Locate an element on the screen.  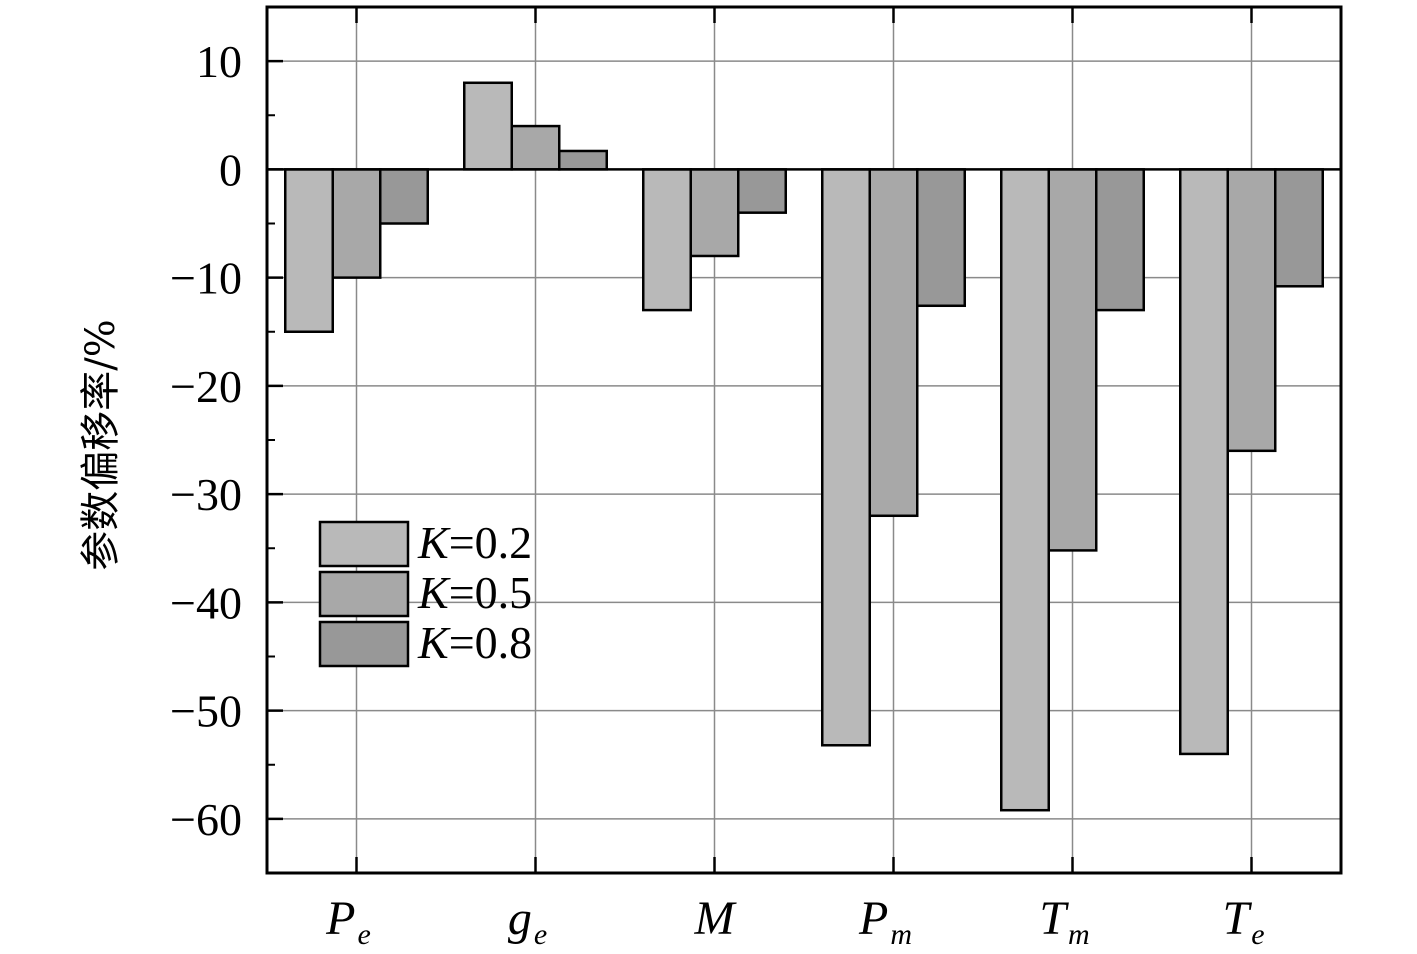
x-tick-labels: Pe ge M Pm Tm Te is located at coordinates (794, 921).